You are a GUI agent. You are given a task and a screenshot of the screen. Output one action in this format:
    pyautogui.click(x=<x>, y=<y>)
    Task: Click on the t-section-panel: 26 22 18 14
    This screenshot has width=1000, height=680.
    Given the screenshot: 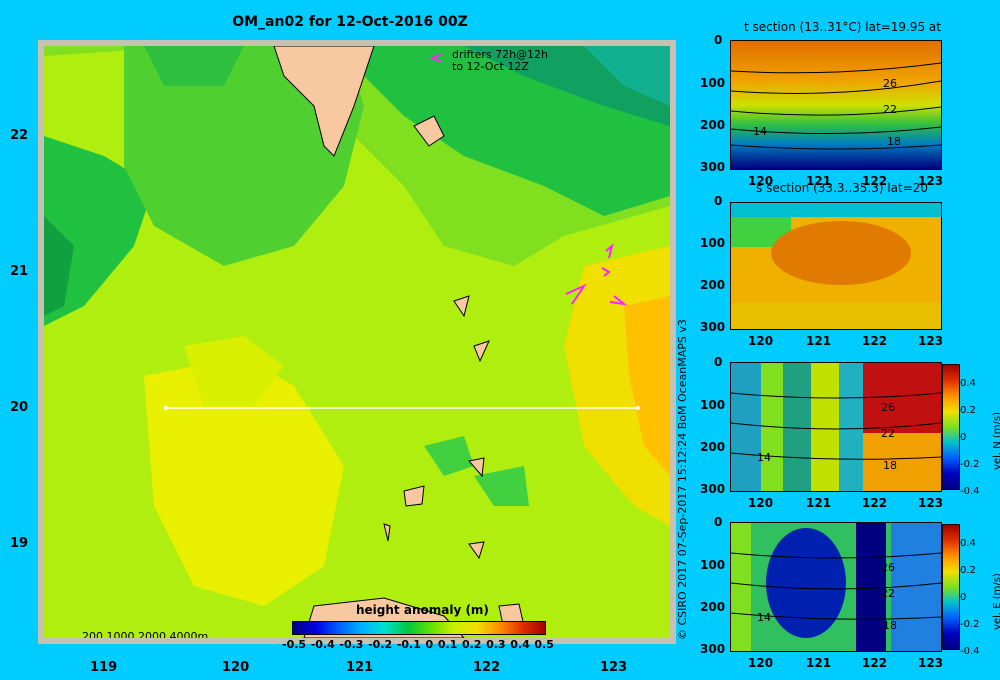 What is the action you would take?
    pyautogui.click(x=836, y=105)
    